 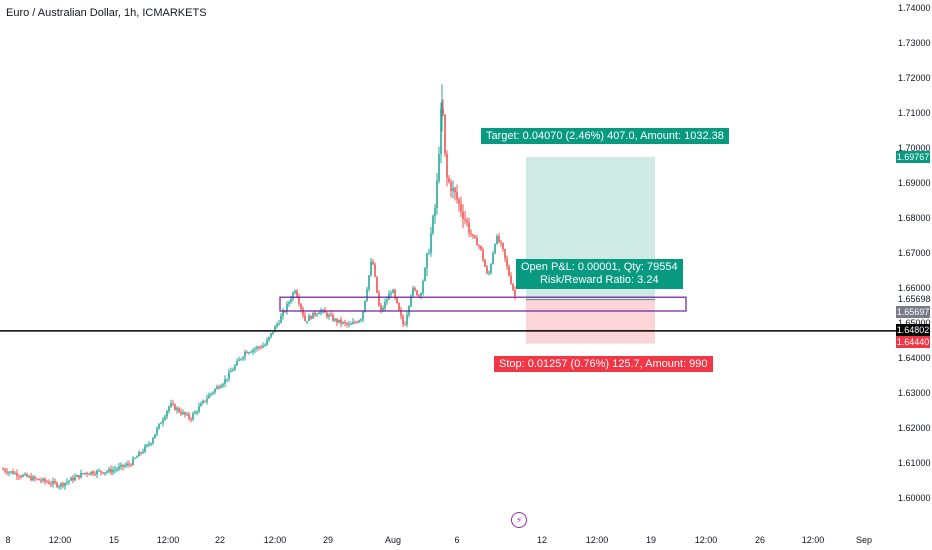 I want to click on price-axis-label: 1.68000, so click(x=914, y=218).